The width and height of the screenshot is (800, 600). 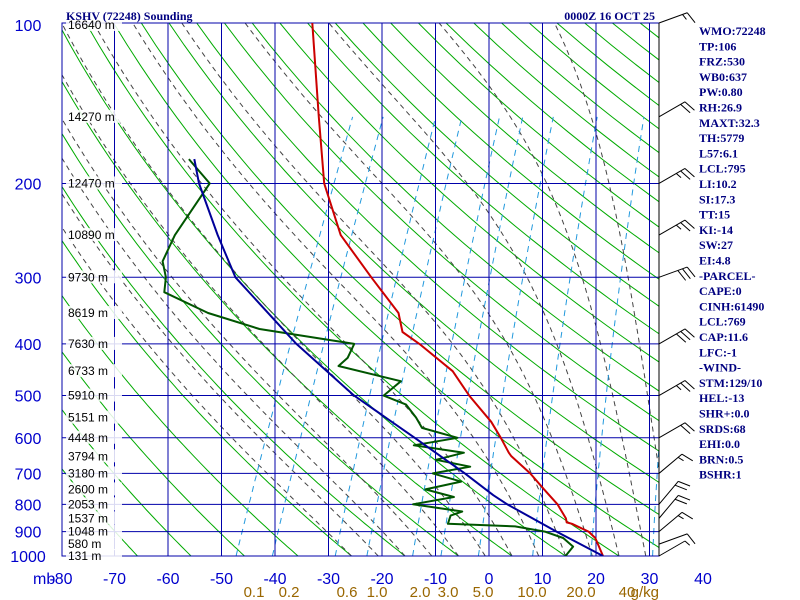 What do you see at coordinates (718, 352) in the screenshot?
I see `index-item: LFC:-1` at bounding box center [718, 352].